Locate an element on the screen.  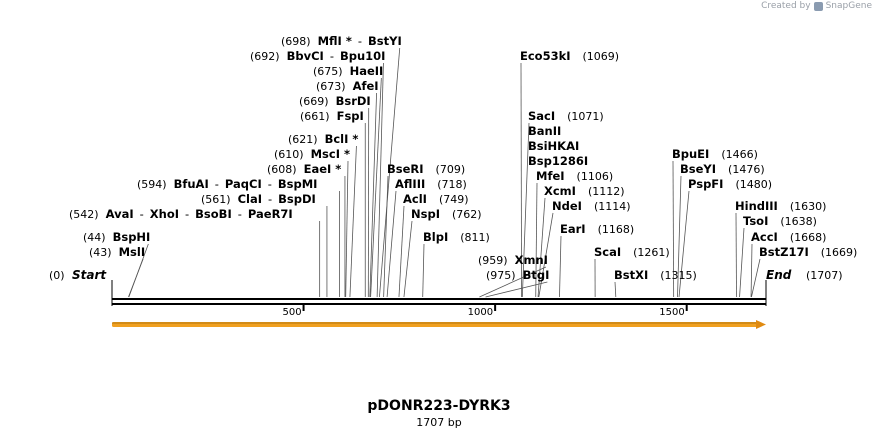
enzyme-position: (1480) is located at coordinates (753, 184).